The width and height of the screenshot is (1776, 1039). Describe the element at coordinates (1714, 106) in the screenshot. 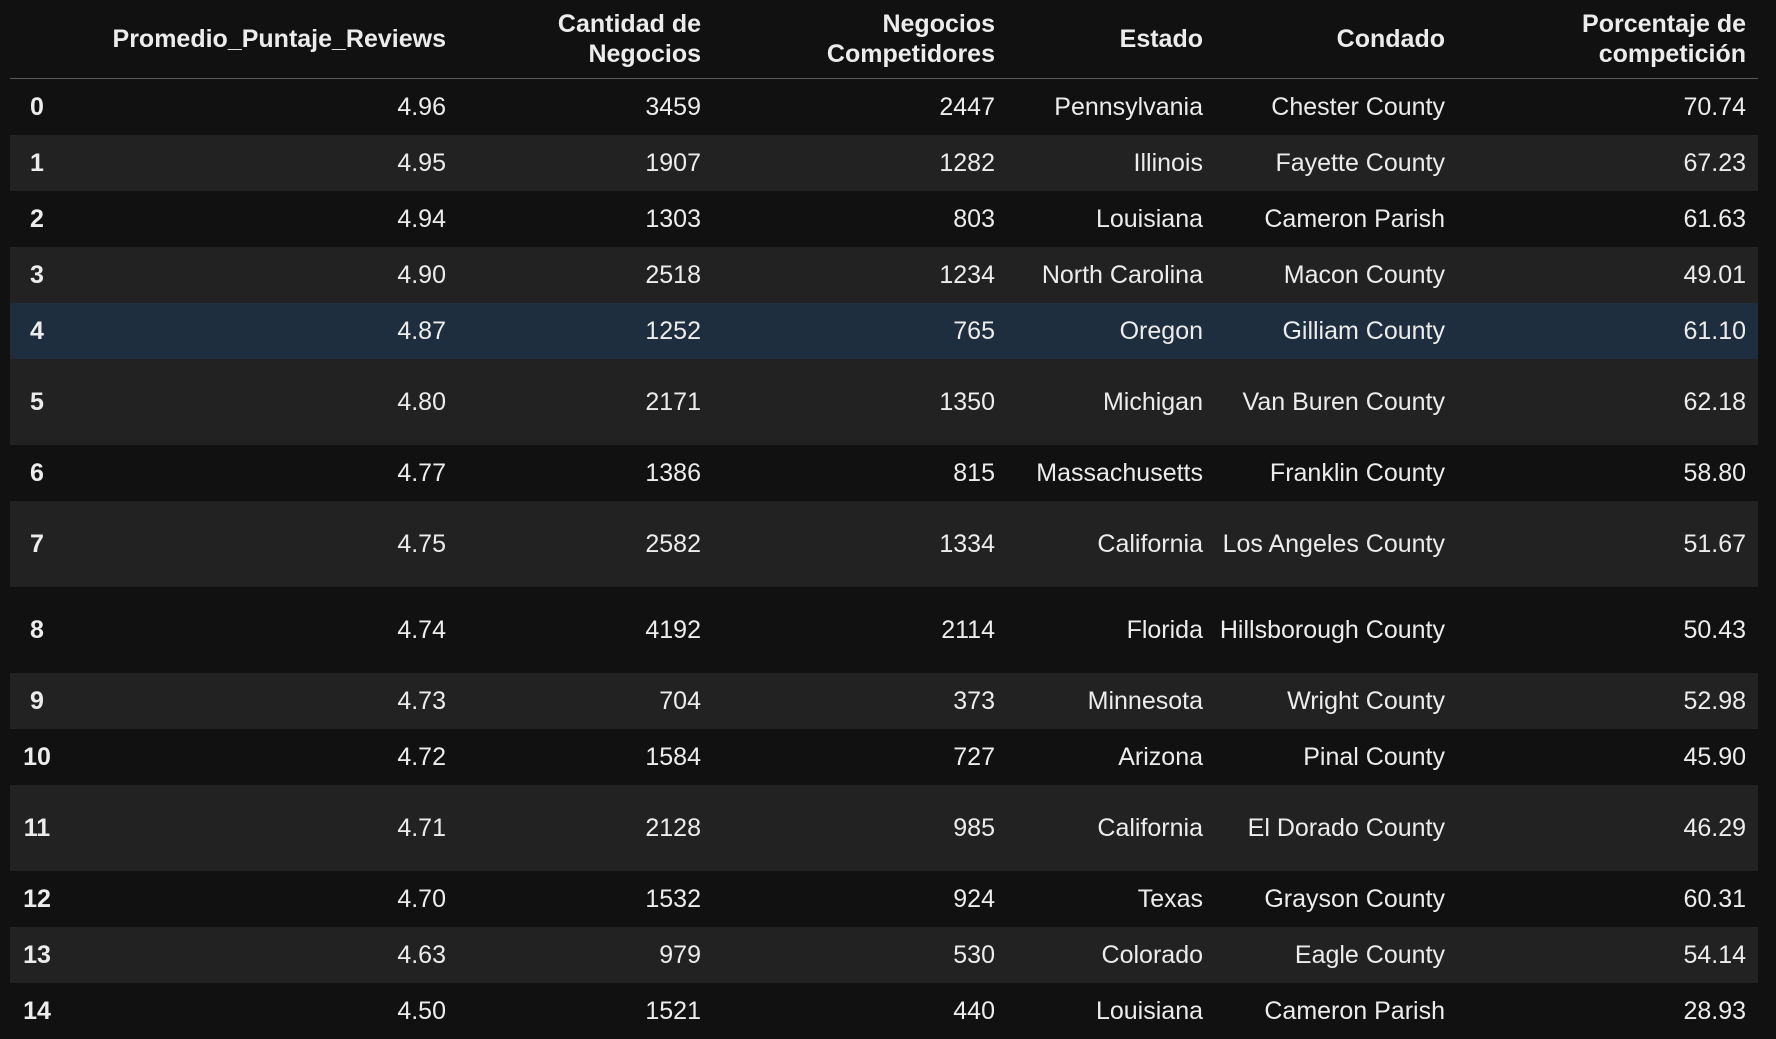

I see `cell-porcentaje-de-competicion: 70.74` at that location.